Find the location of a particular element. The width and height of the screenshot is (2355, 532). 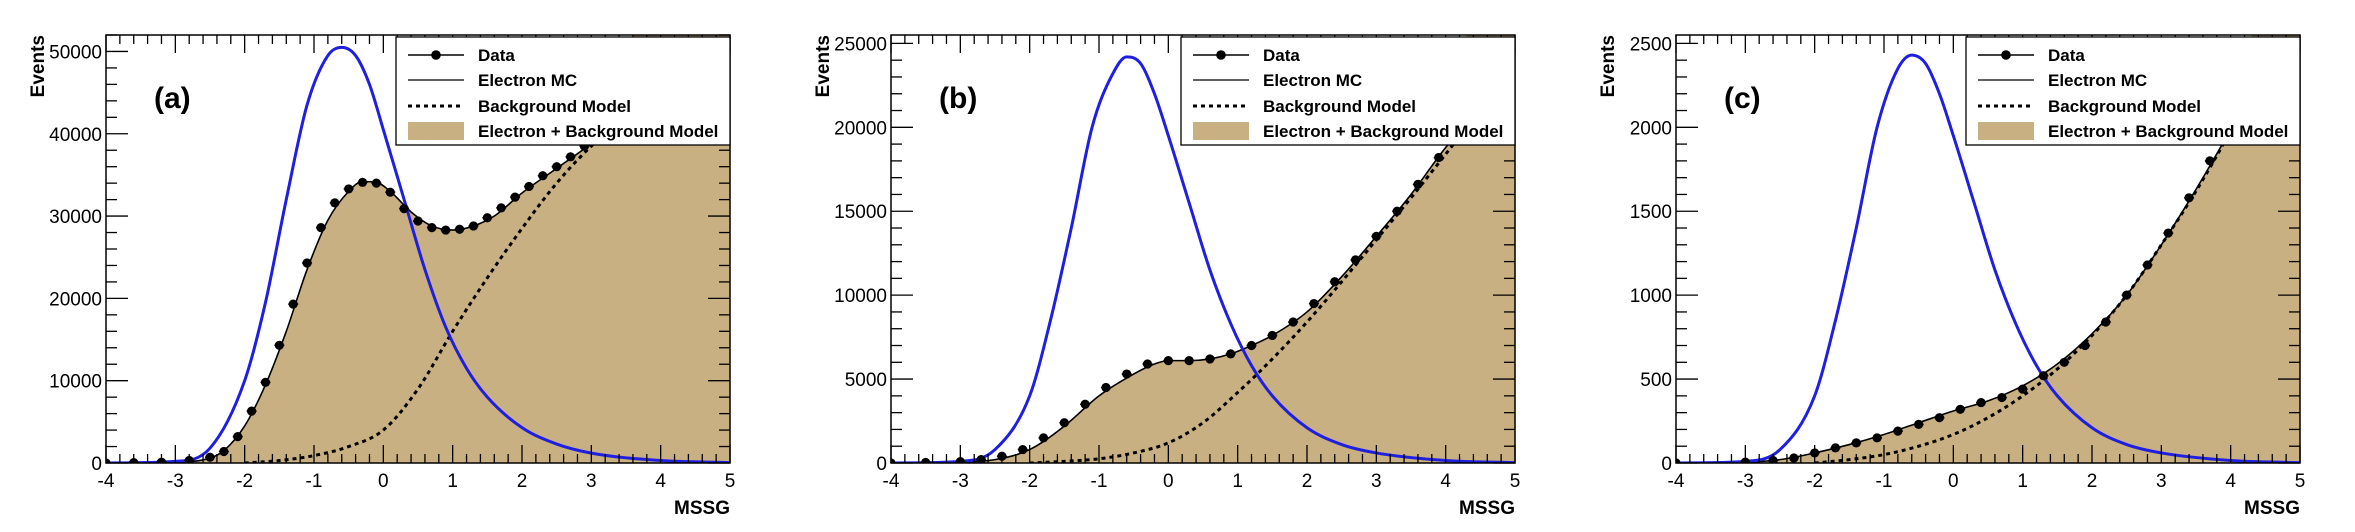

x-axis-title: MSSG is located at coordinates (1487, 508).